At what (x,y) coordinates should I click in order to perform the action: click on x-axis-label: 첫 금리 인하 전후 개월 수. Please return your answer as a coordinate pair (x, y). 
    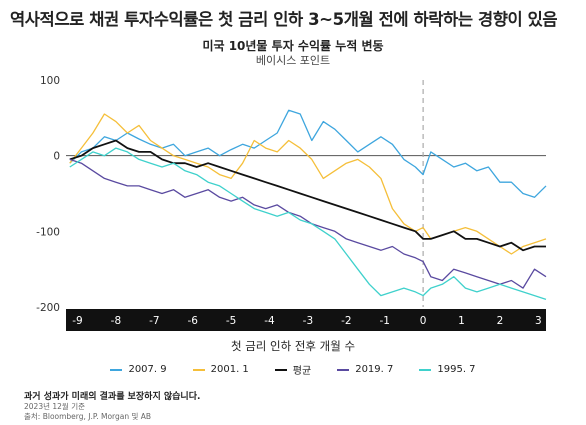
    Looking at the image, I should click on (293, 346).